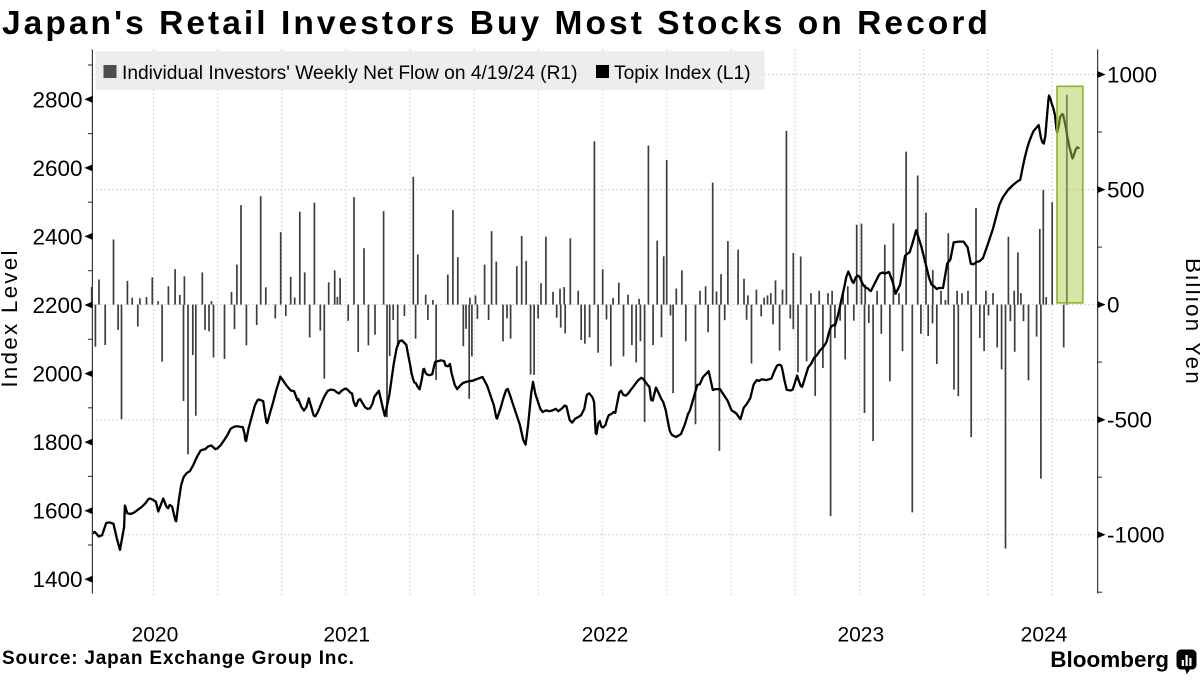  I want to click on svg-text:Source: Japan Exchange Group I: Source: Japan Exchange Group Inc., so click(178, 658).